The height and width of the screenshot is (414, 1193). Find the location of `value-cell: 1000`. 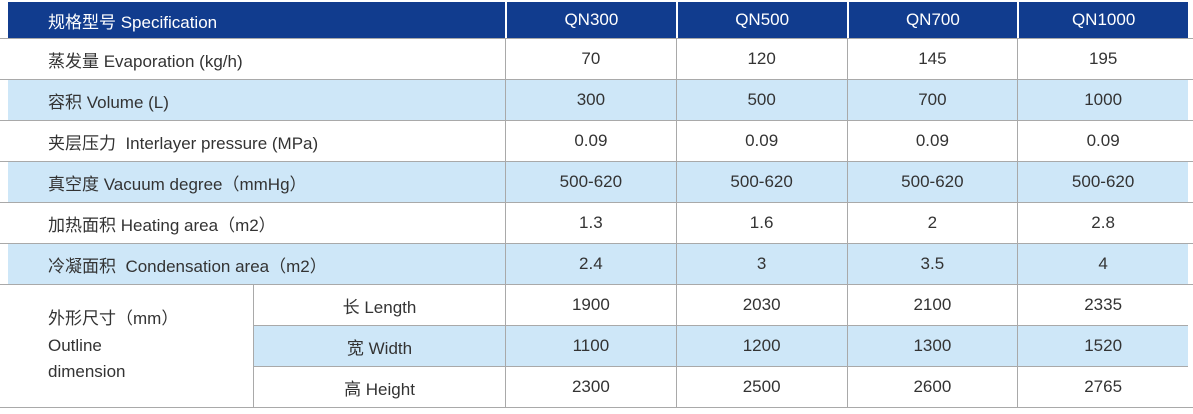

value-cell: 1000 is located at coordinates (1102, 100).